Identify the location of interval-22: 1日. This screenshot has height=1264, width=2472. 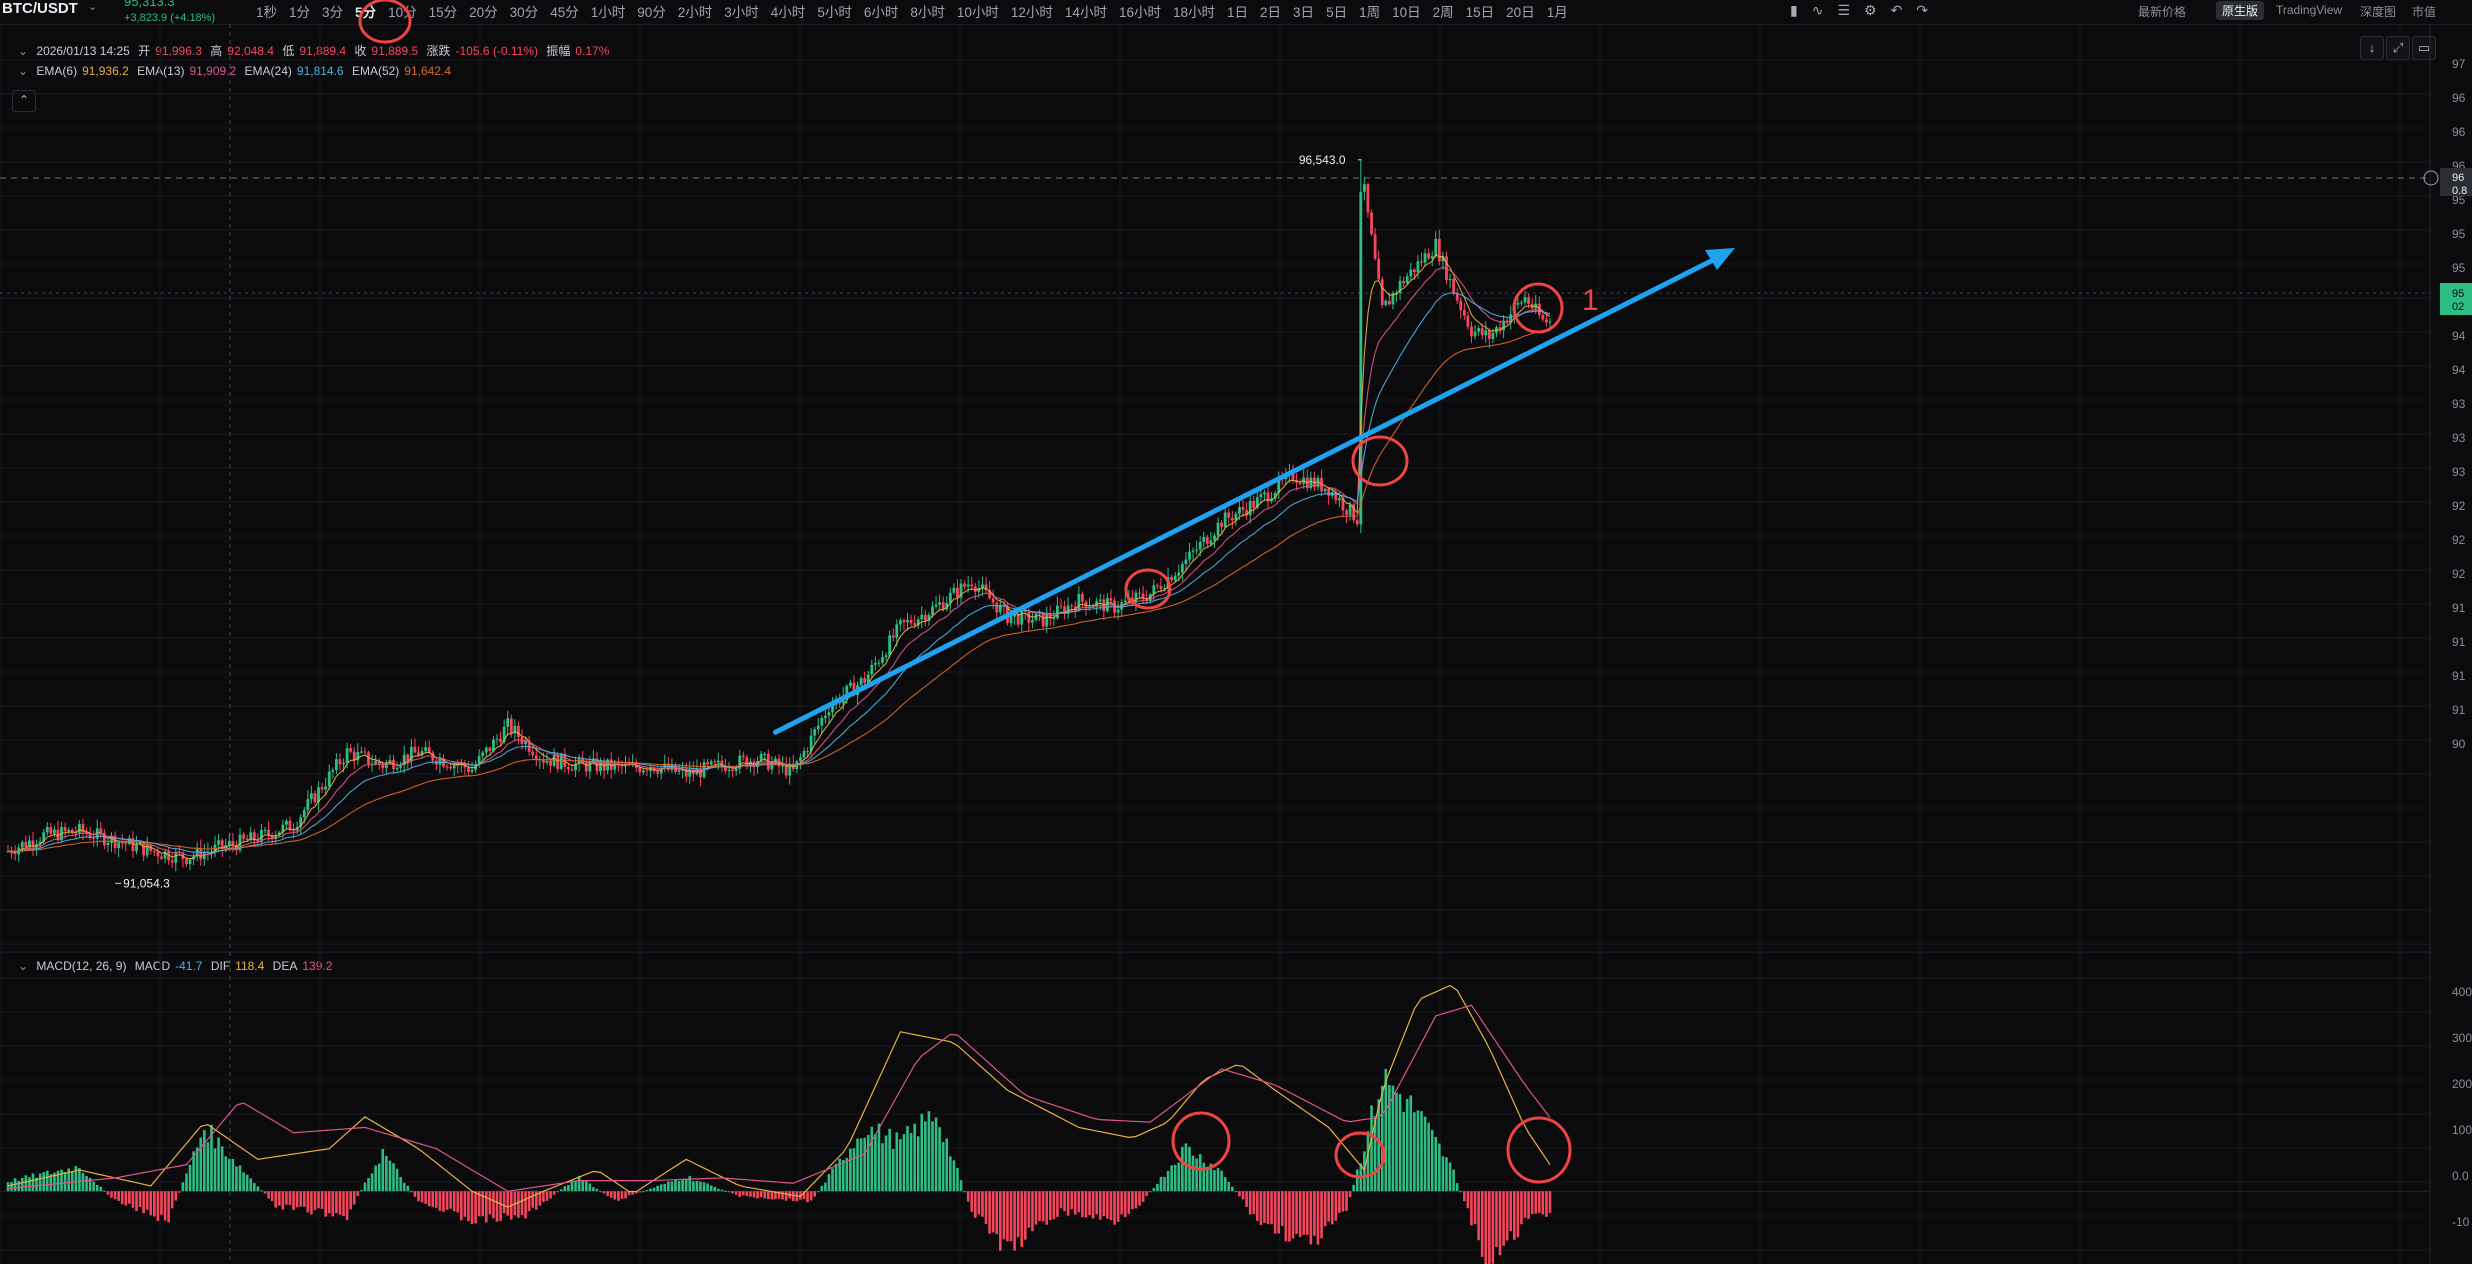
(1238, 12).